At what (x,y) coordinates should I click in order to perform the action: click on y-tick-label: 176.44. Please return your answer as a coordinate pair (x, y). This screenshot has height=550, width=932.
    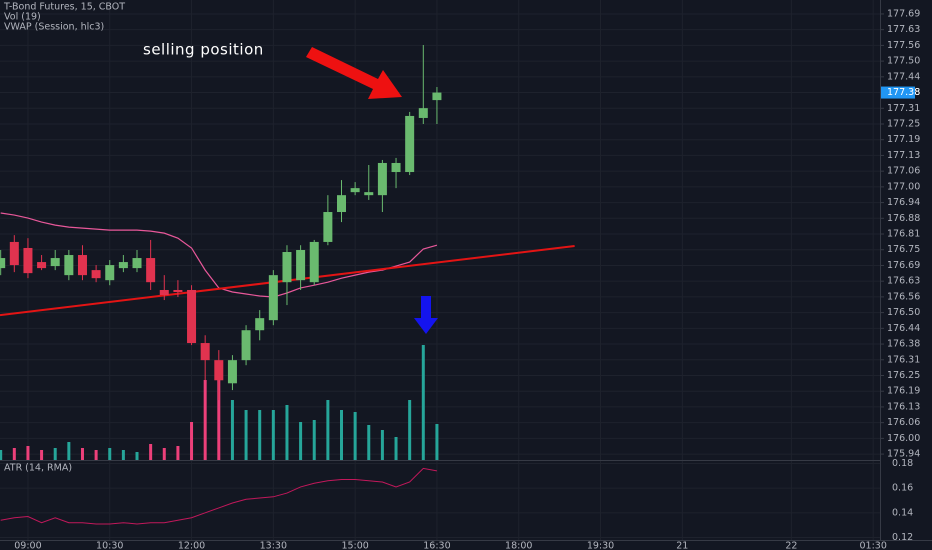
    Looking at the image, I should click on (903, 328).